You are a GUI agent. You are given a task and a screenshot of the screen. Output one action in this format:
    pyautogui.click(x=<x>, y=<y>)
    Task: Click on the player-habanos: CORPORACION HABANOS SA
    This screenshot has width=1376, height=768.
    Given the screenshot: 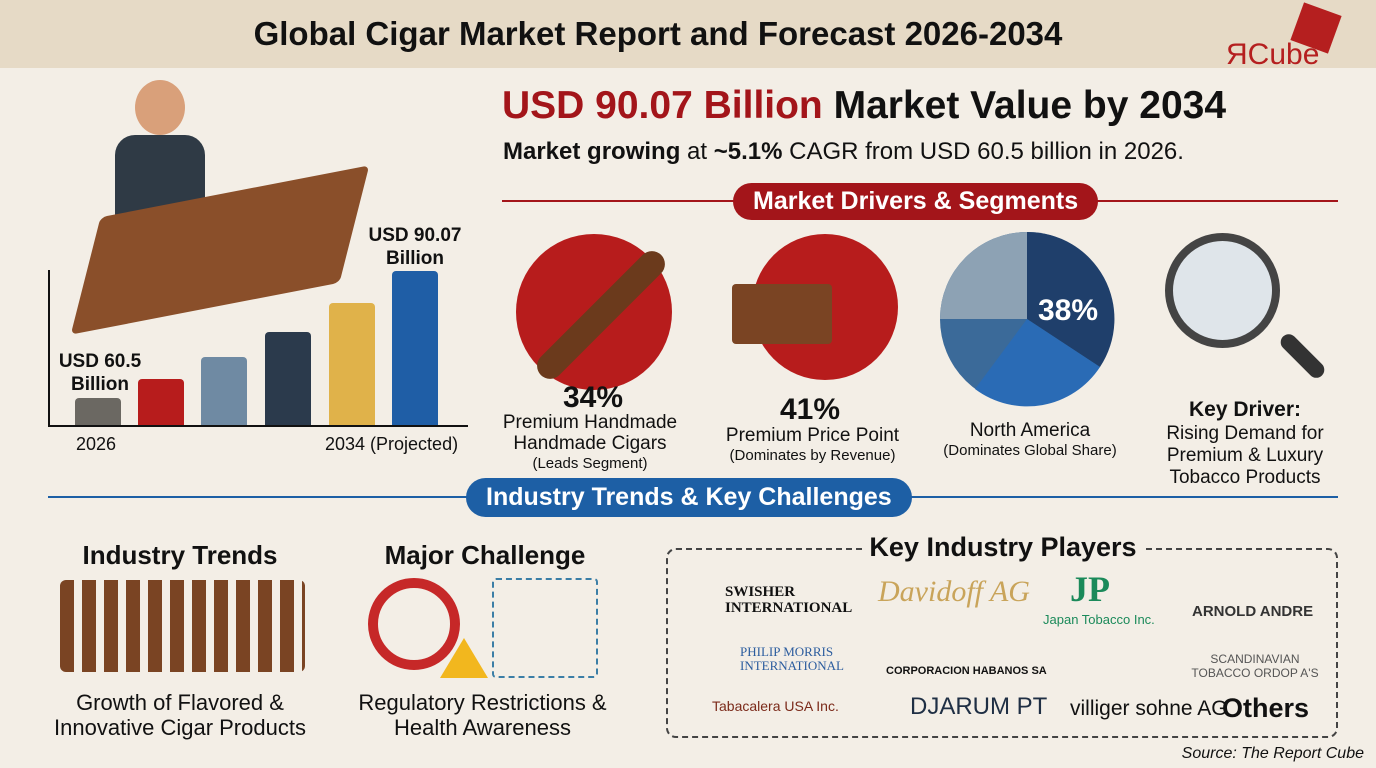 What is the action you would take?
    pyautogui.click(x=966, y=671)
    